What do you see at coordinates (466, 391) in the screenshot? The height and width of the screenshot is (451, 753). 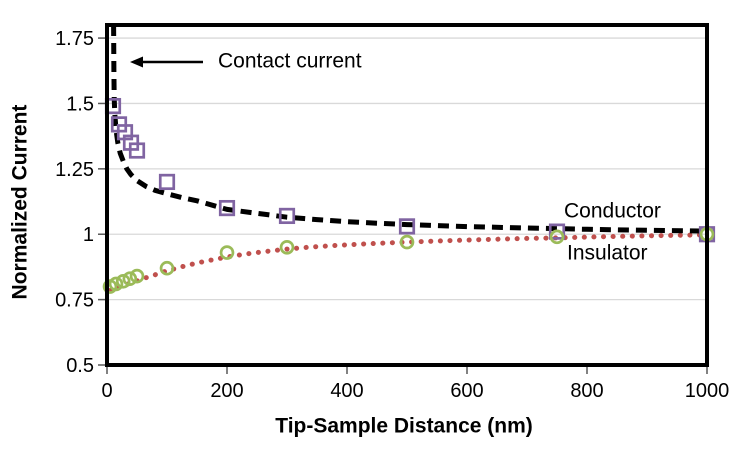 I see `svg-text: 600` at bounding box center [466, 391].